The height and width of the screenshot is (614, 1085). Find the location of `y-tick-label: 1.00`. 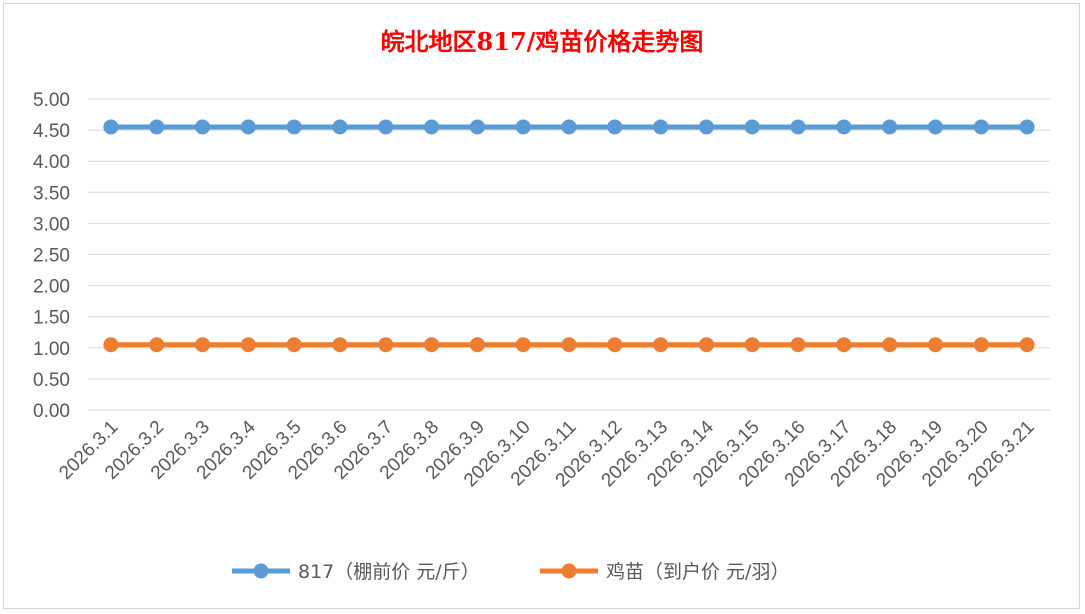

y-tick-label: 1.00 is located at coordinates (51, 349).